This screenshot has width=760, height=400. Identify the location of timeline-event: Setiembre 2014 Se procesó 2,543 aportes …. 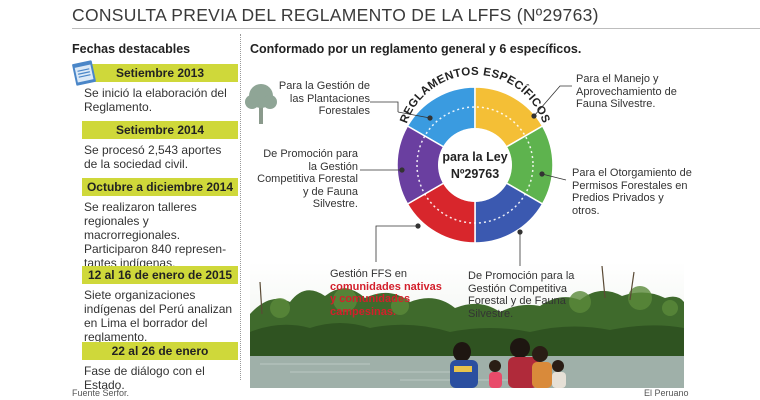
(160, 146).